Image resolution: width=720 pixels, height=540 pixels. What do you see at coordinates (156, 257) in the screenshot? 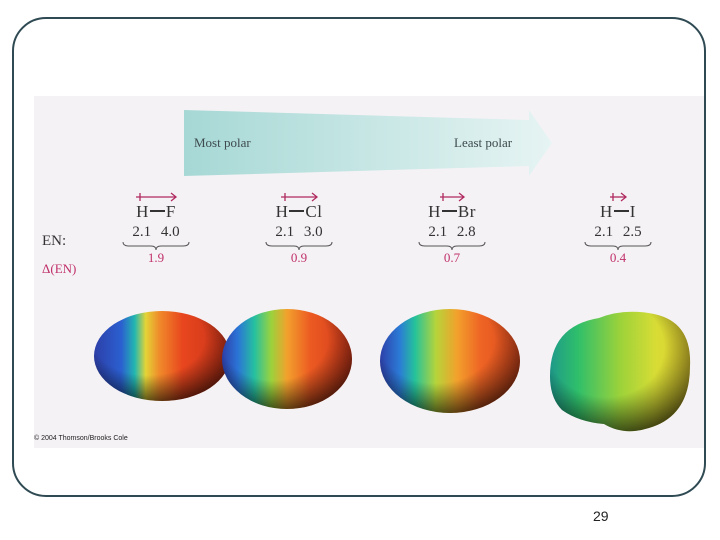
I see `delta-en-value: 1.9` at bounding box center [156, 257].